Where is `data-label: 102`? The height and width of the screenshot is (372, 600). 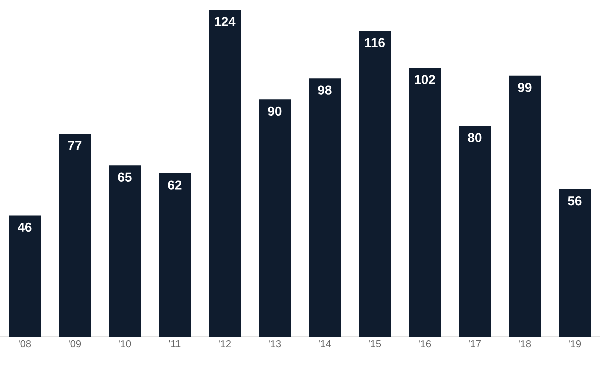
data-label: 102 is located at coordinates (425, 79).